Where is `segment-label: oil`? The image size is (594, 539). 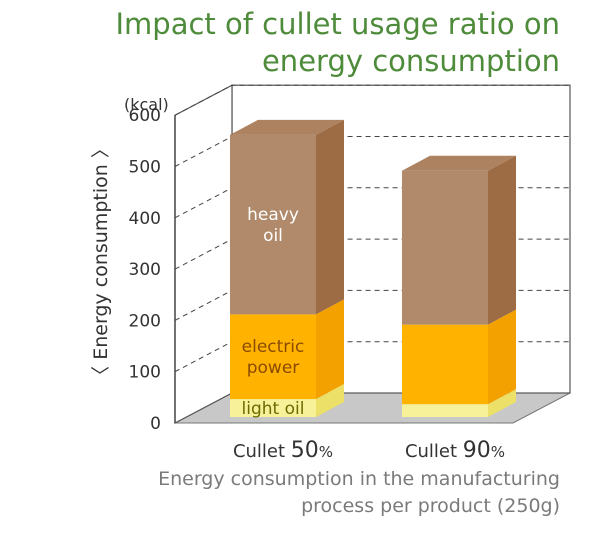
segment-label: oil is located at coordinates (273, 236).